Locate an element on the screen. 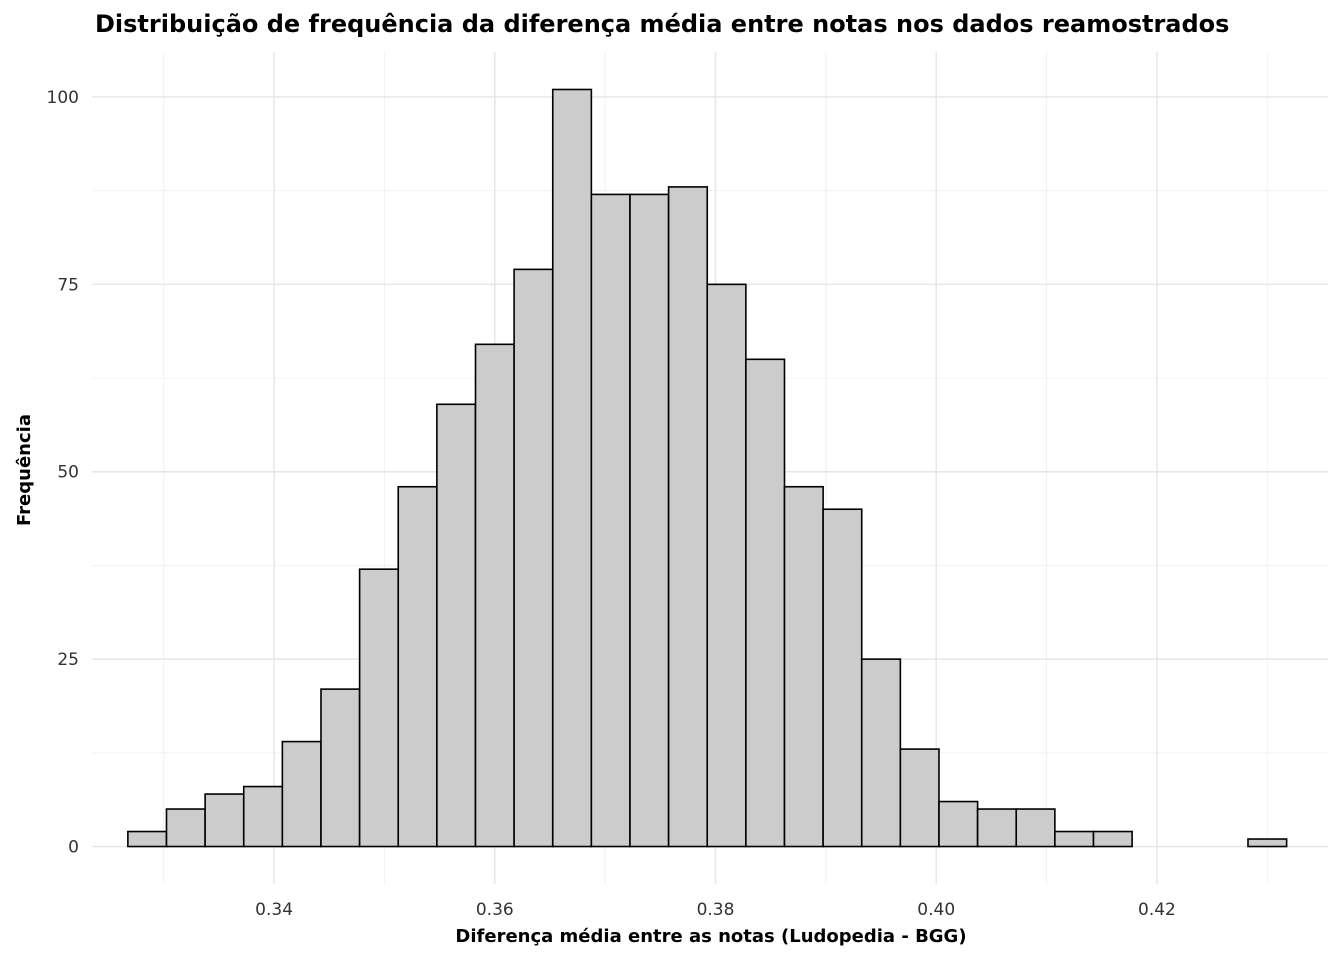 This screenshot has width=1344, height=960. y-tick-label: 100 is located at coordinates (63, 98).